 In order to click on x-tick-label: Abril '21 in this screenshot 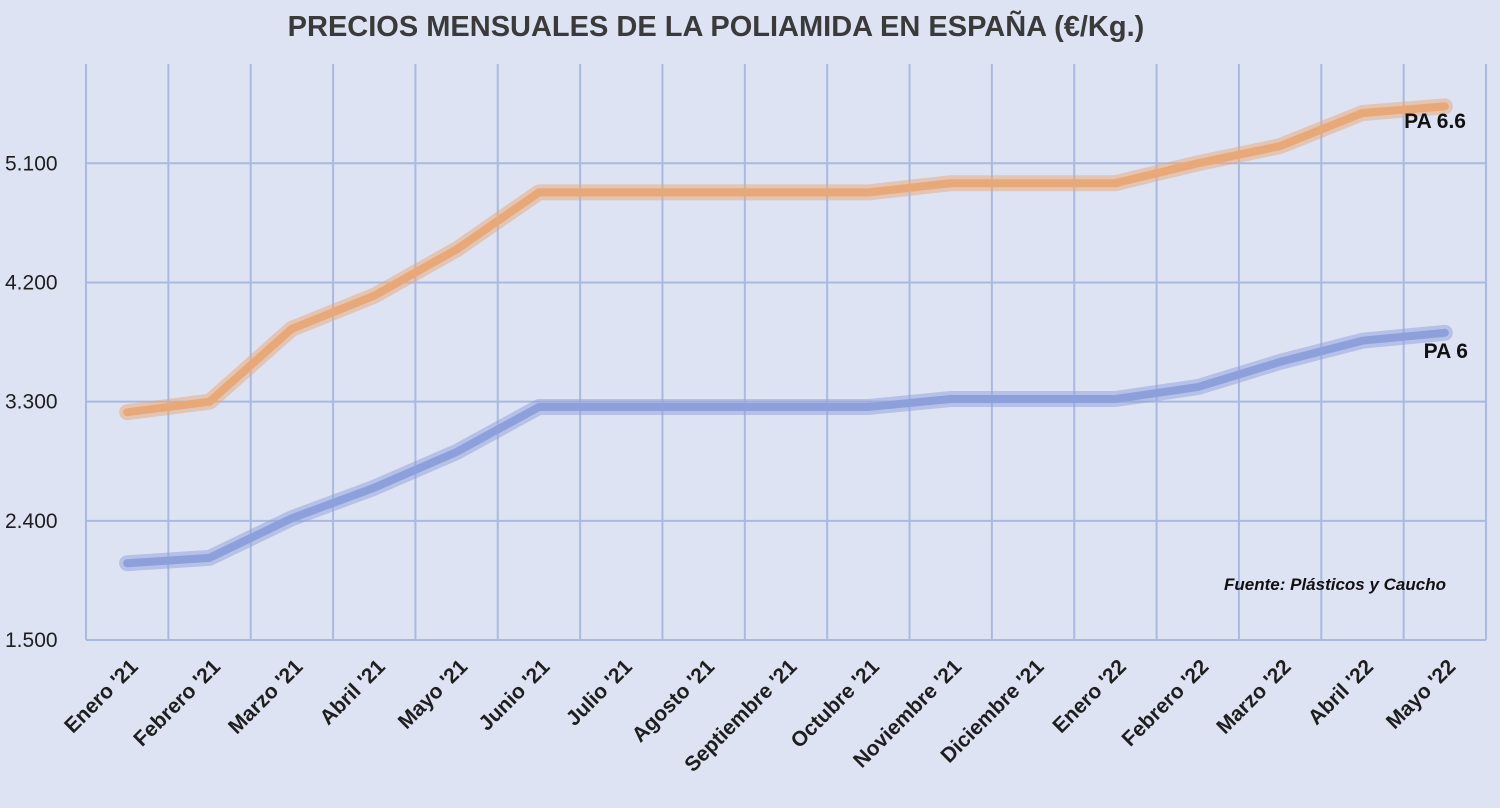, I will do `click(353, 692)`.